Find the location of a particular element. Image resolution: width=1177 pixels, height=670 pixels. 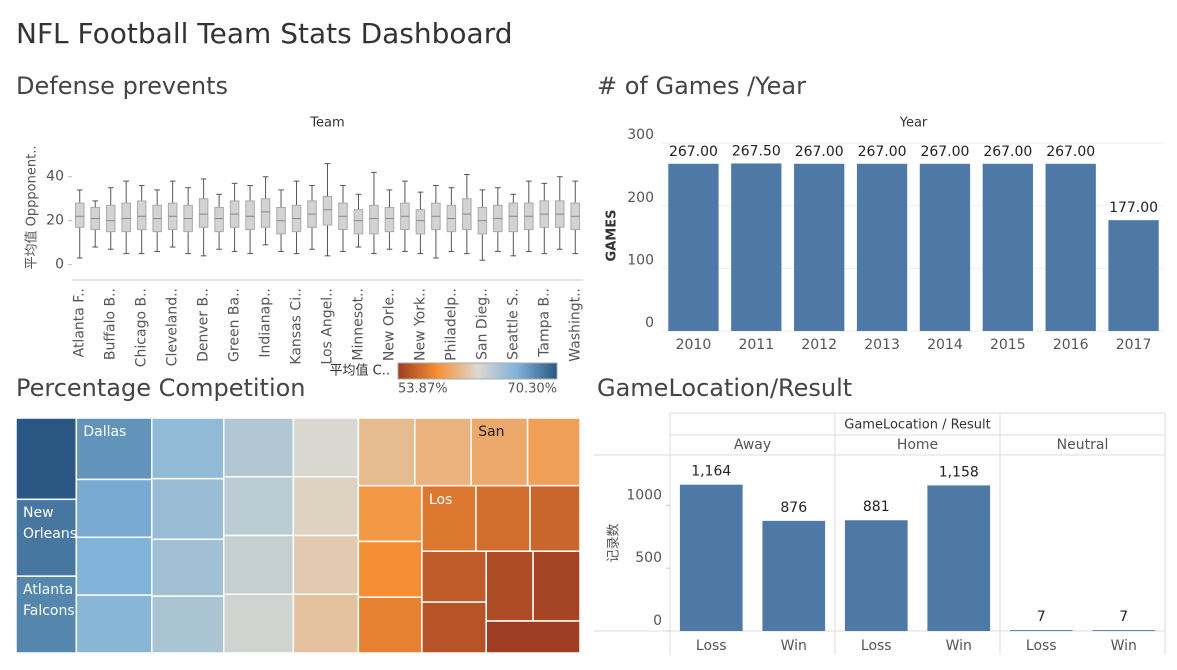

x-tick-label: San Dieg.. is located at coordinates (482, 324).